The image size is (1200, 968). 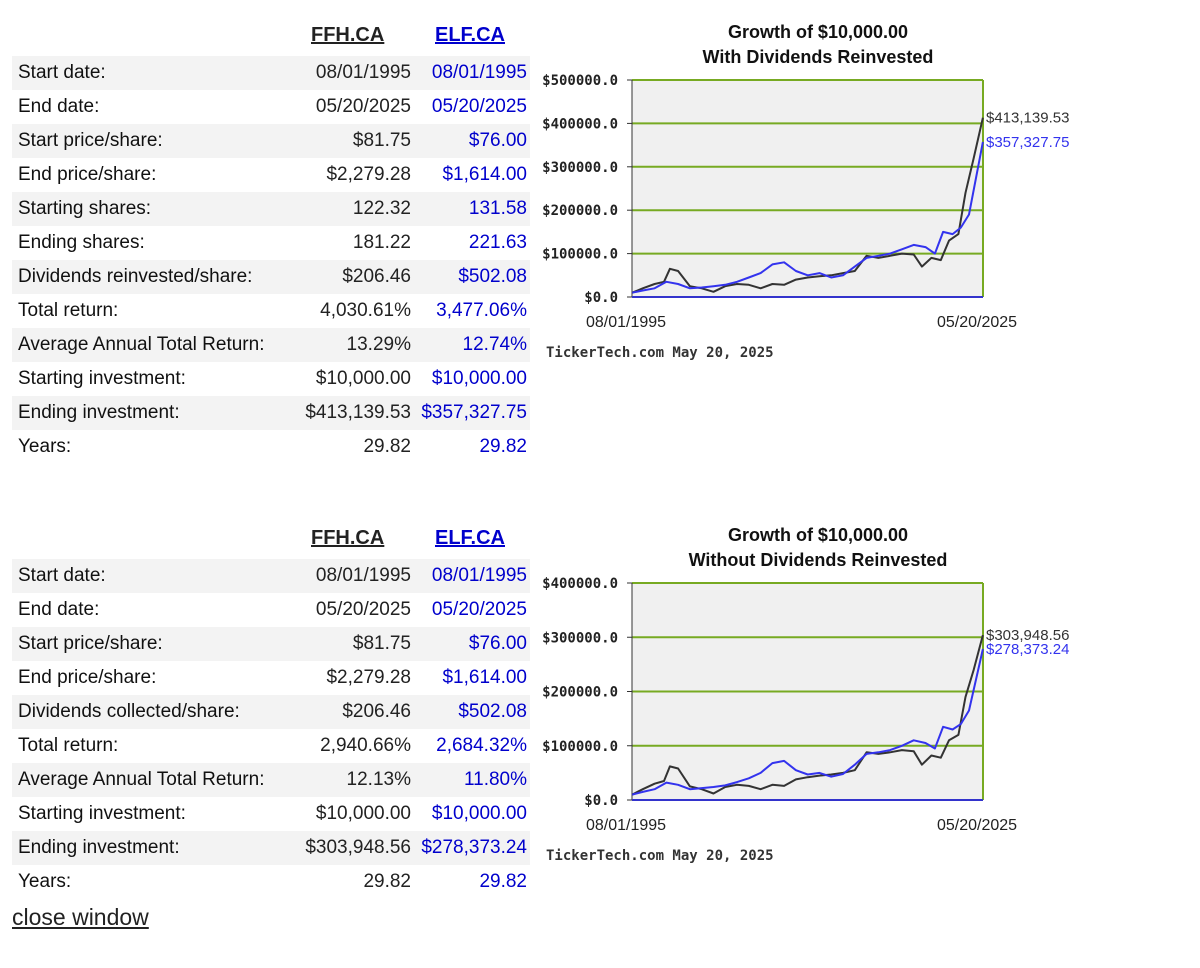 I want to click on row-label: End date:, so click(x=59, y=106).